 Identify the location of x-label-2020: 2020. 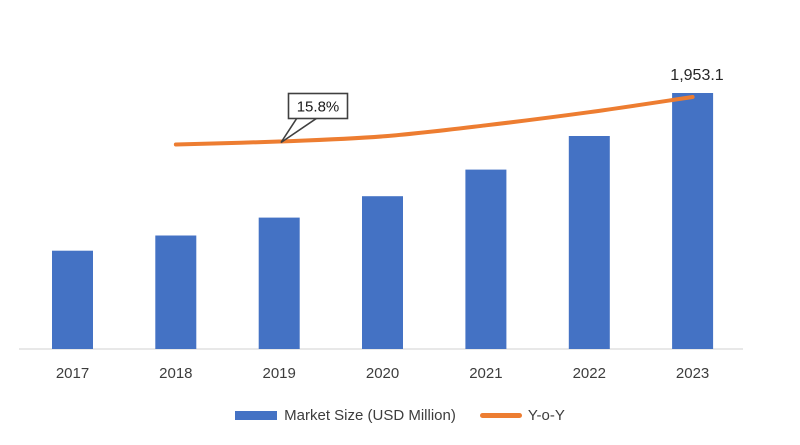
(382, 373).